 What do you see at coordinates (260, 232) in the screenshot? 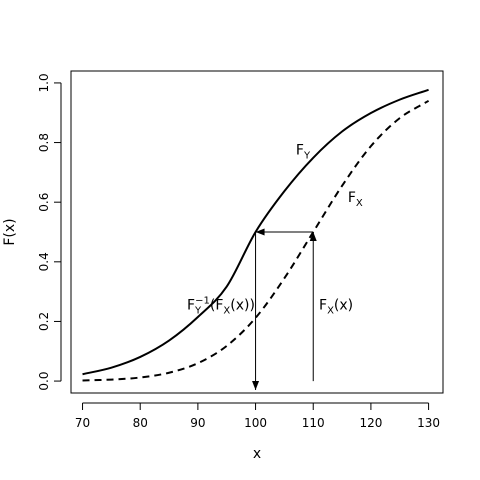
I see `arrow-left-at-half-head` at bounding box center [260, 232].